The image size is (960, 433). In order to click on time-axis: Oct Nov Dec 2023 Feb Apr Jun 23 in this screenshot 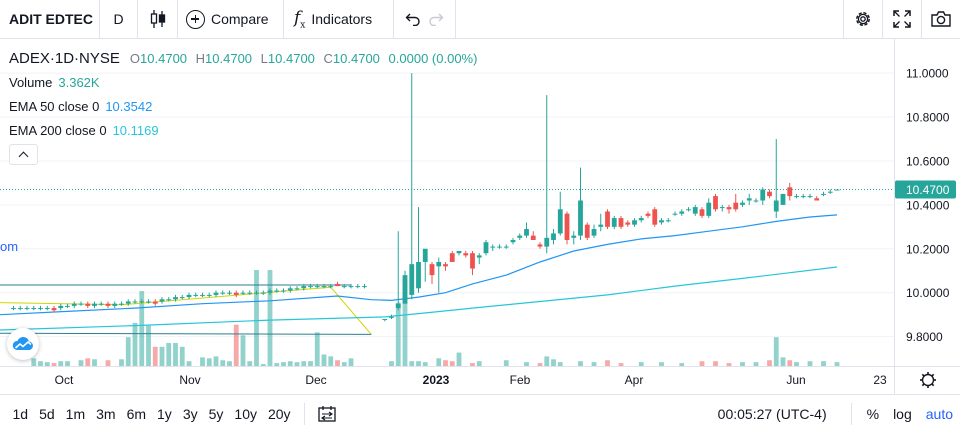, I will do `click(471, 380)`.